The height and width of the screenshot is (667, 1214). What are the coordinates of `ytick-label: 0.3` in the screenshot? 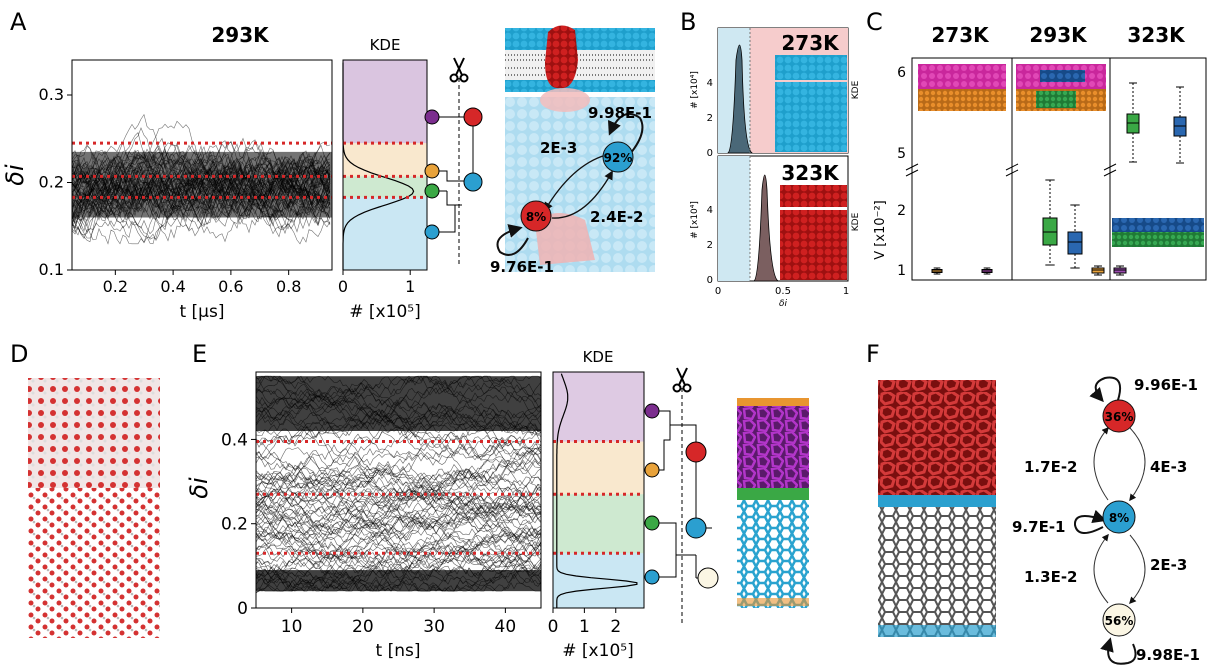 It's located at (51, 94).